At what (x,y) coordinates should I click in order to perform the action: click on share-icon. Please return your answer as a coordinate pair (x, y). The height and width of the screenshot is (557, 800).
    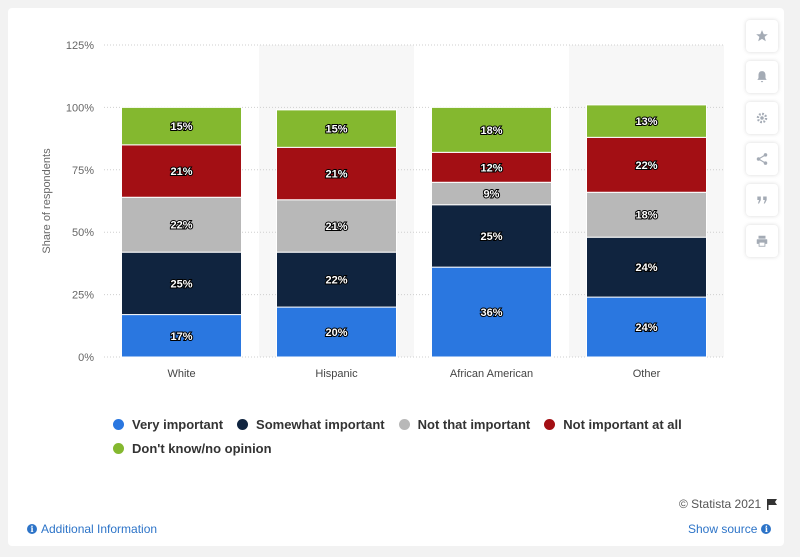
    Looking at the image, I should click on (762, 159).